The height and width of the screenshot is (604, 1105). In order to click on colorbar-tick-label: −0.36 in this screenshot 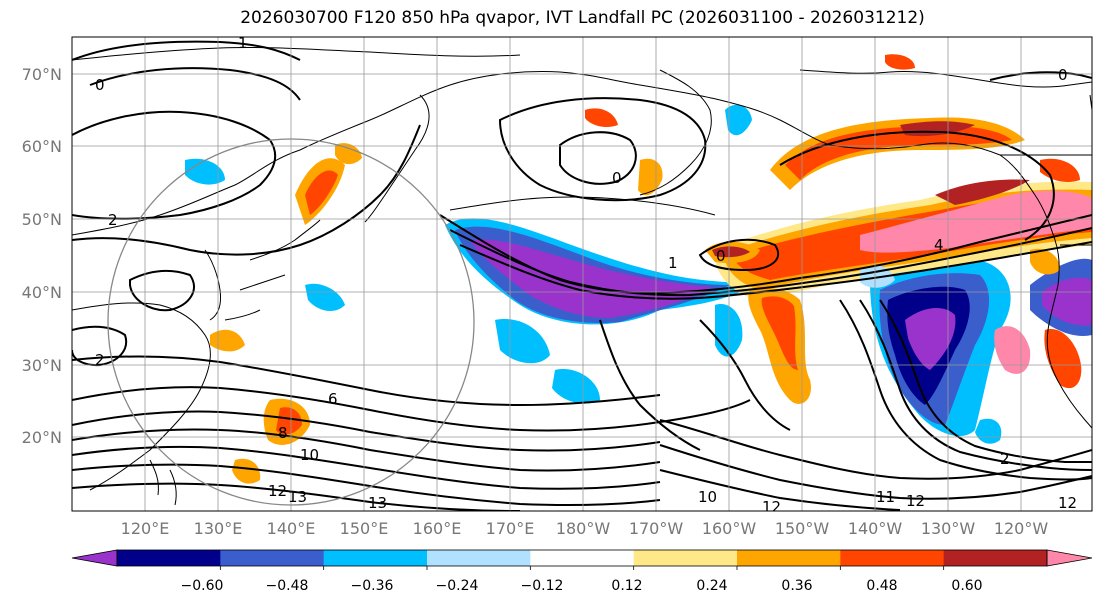, I will do `click(372, 586)`.